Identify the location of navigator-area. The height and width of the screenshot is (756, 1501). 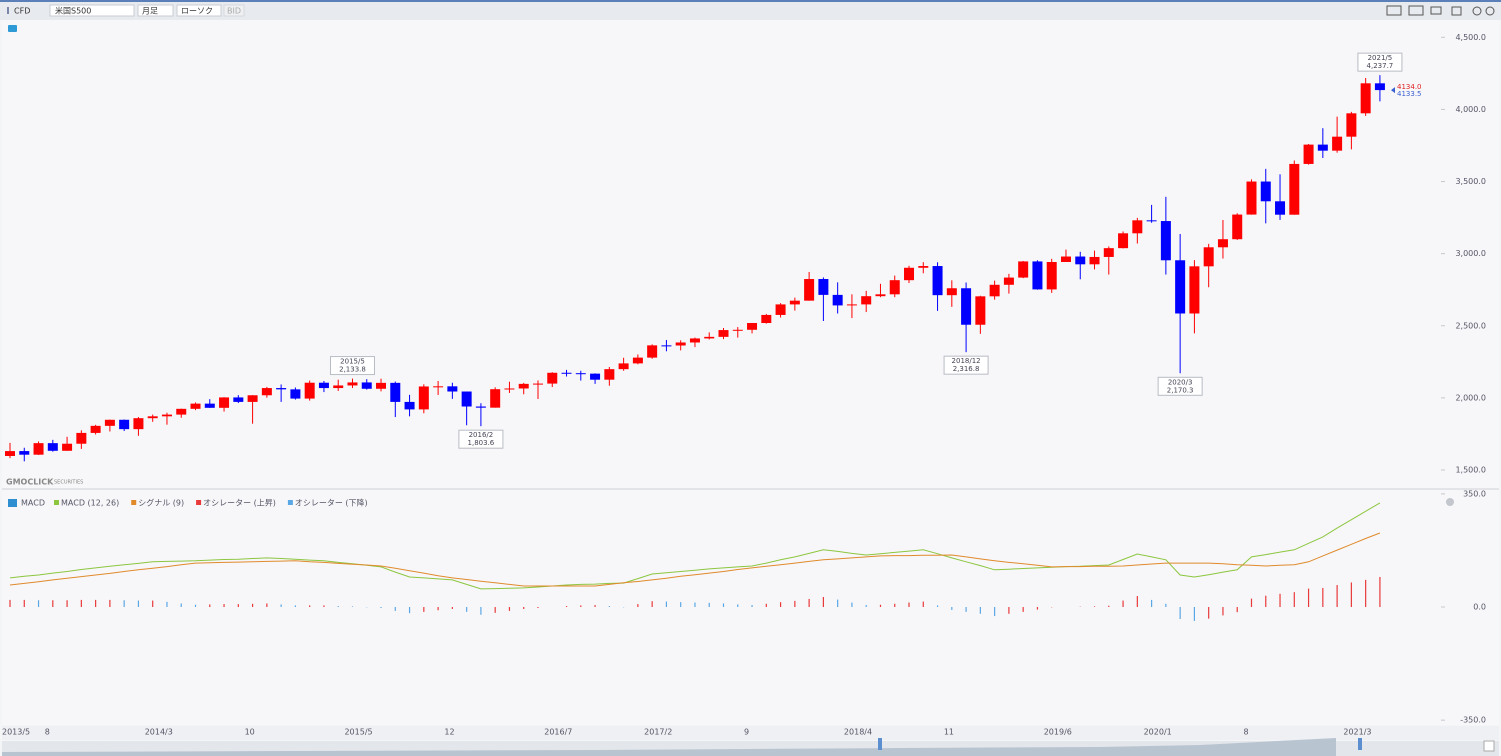
(669, 747).